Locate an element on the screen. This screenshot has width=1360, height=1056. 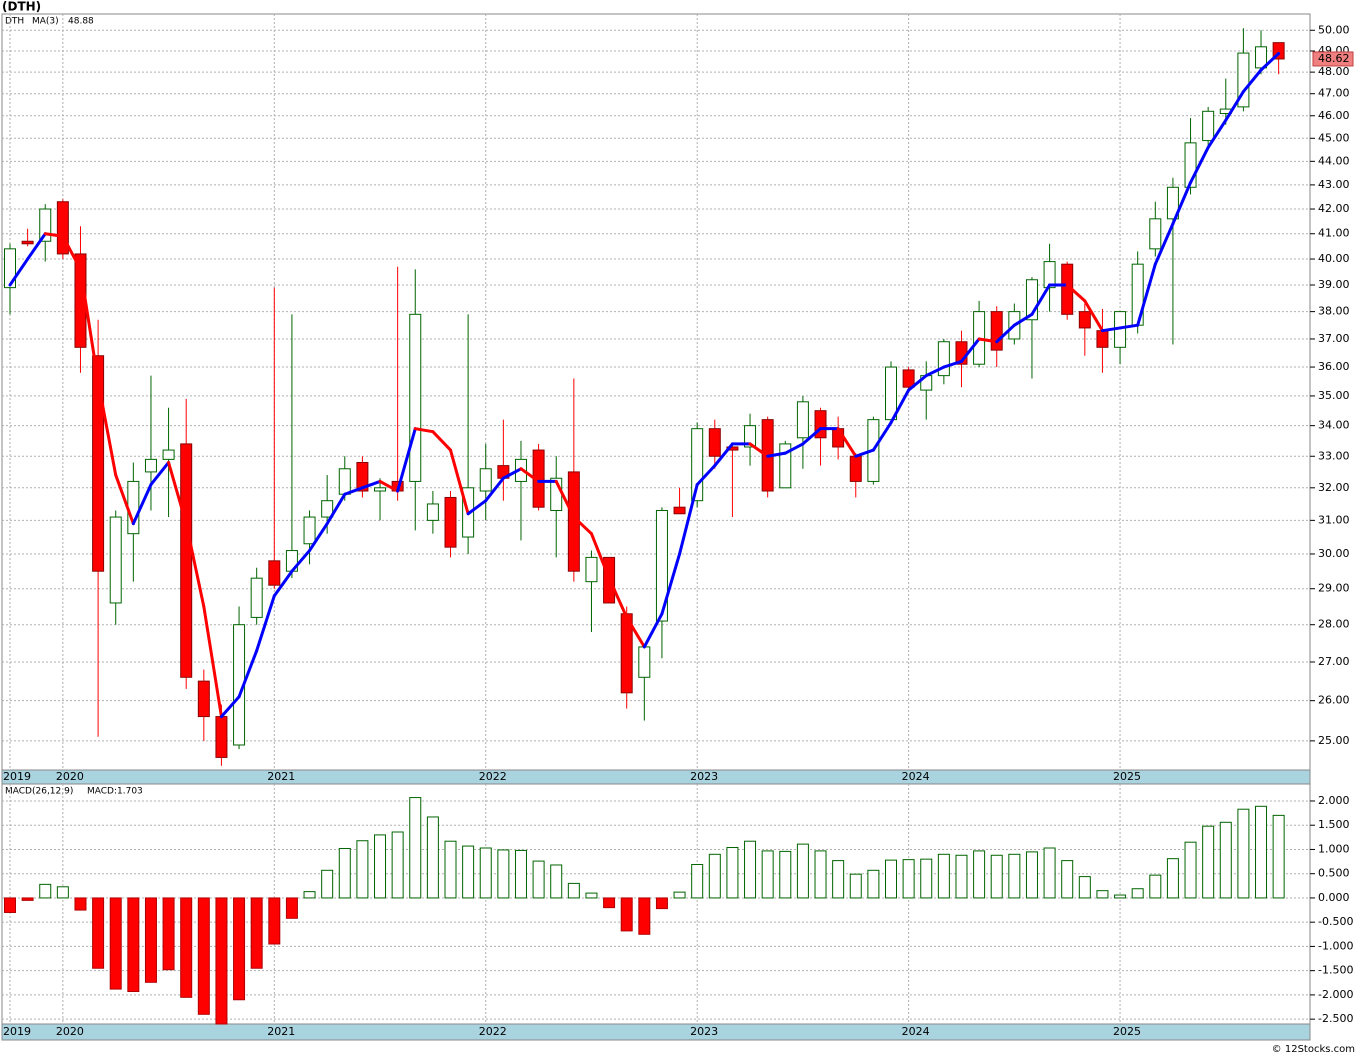
y-tick-label: 31.00 is located at coordinates (1334, 519).